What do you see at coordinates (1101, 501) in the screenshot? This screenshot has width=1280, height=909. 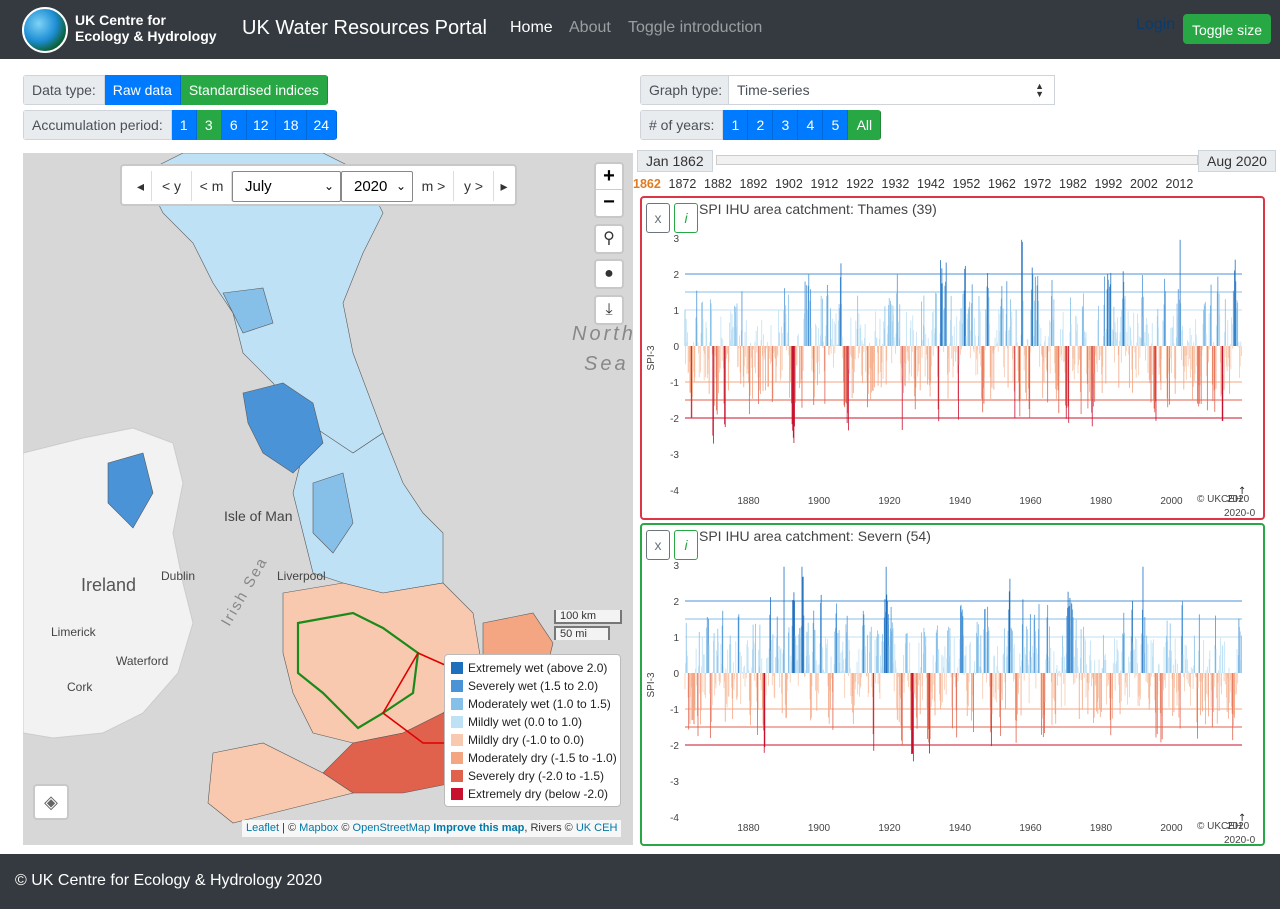 I see `x-tick-label: 1980` at bounding box center [1101, 501].